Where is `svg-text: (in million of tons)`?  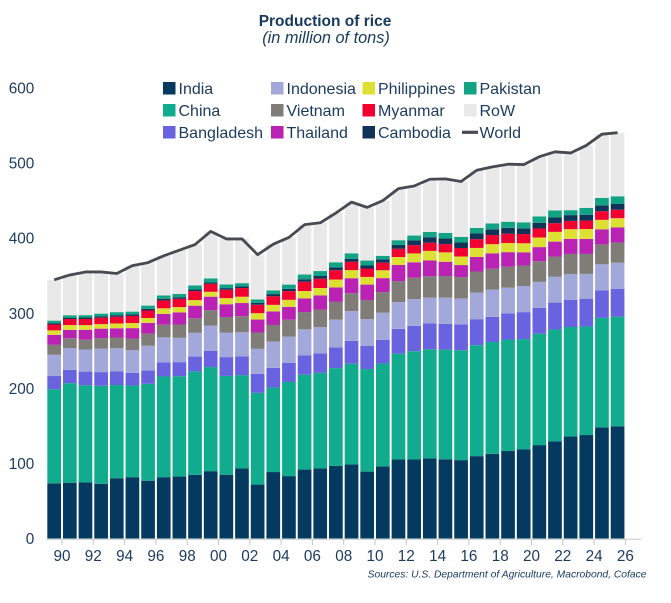
svg-text: (in million of tons) is located at coordinates (326, 38).